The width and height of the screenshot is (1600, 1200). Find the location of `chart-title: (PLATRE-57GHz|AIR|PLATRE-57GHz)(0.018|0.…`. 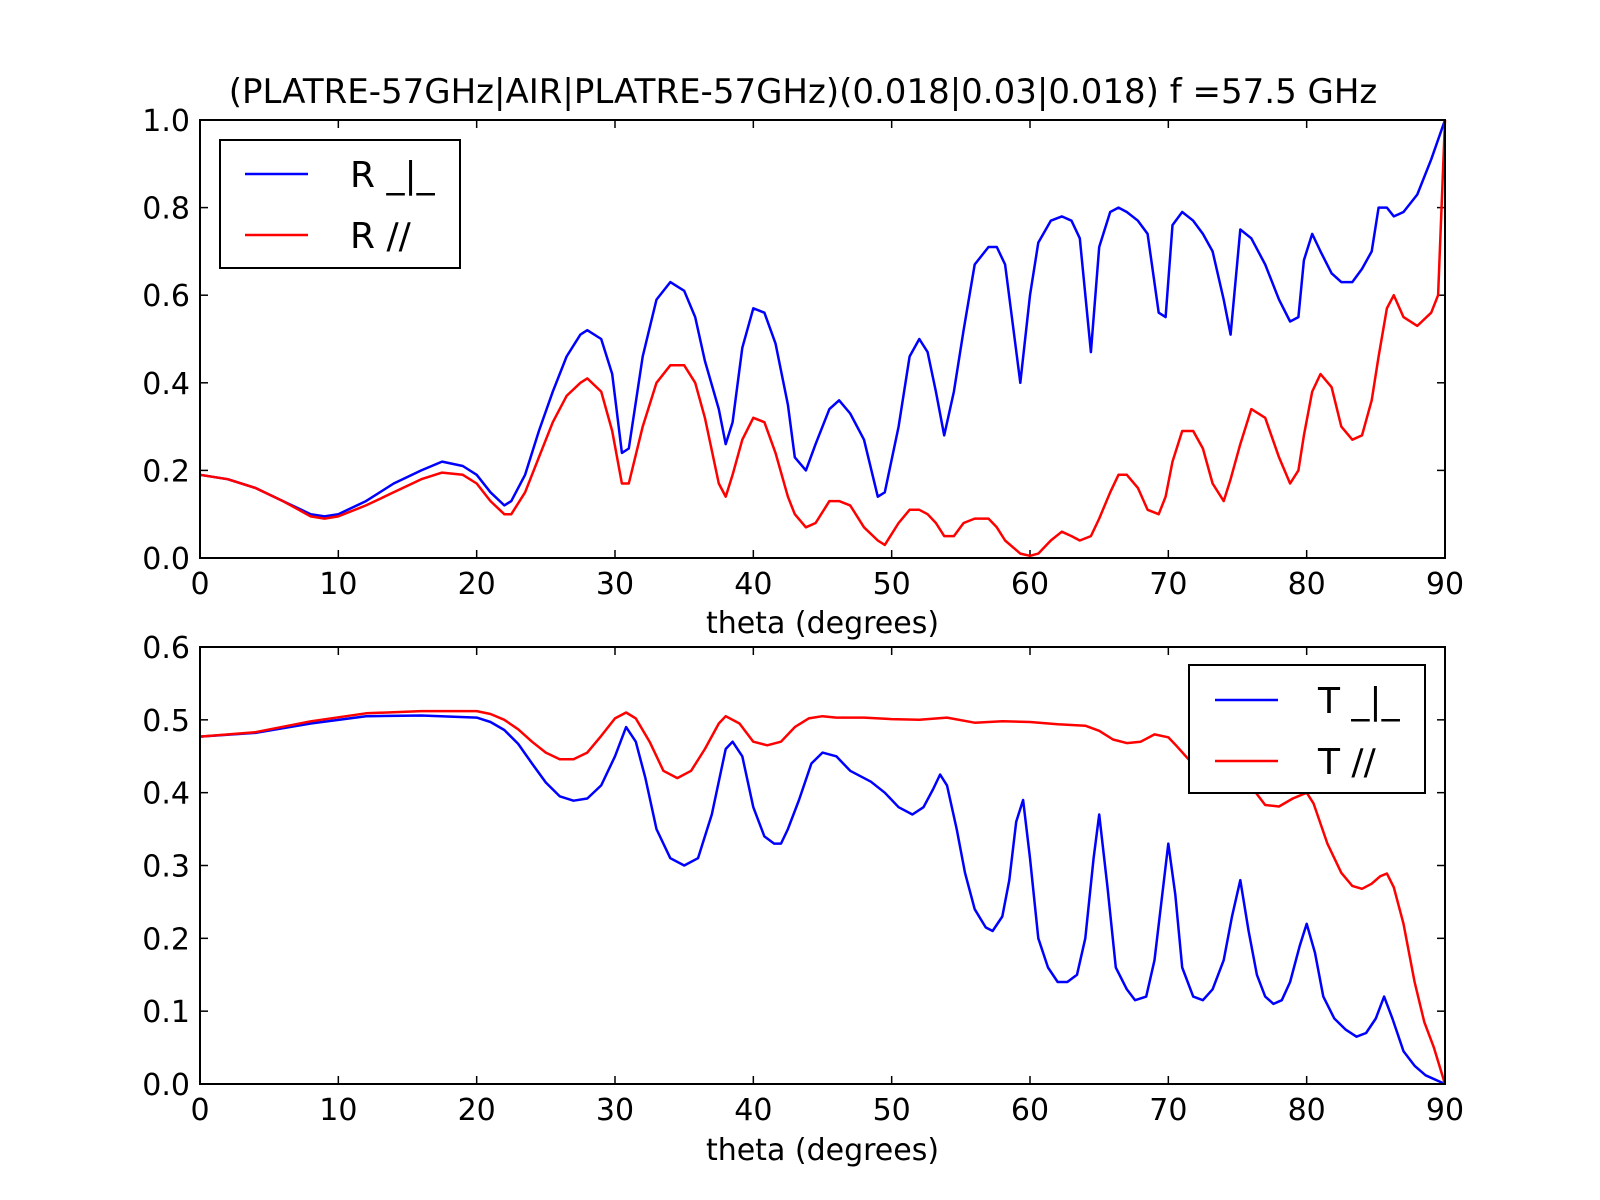

chart-title: (PLATRE-57GHz|AIR|PLATRE-57GHz)(0.018|0.… is located at coordinates (803, 92).